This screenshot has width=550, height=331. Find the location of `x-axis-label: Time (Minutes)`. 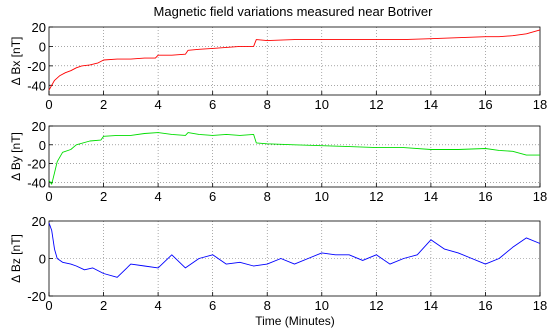

x-axis-label: Time (Minutes) is located at coordinates (295, 321).